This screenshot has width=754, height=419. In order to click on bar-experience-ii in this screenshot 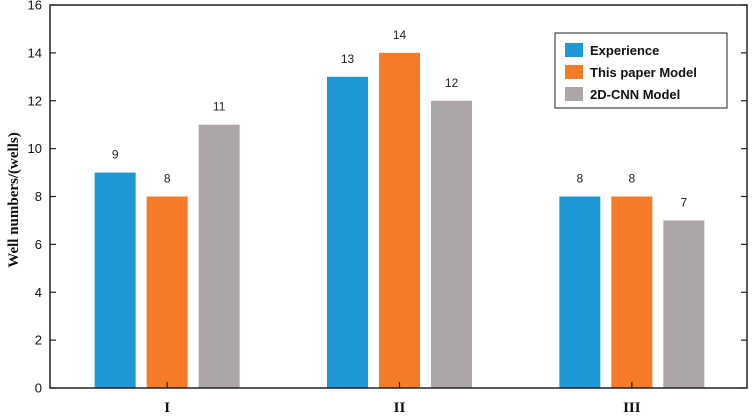, I will do `click(347, 232)`.